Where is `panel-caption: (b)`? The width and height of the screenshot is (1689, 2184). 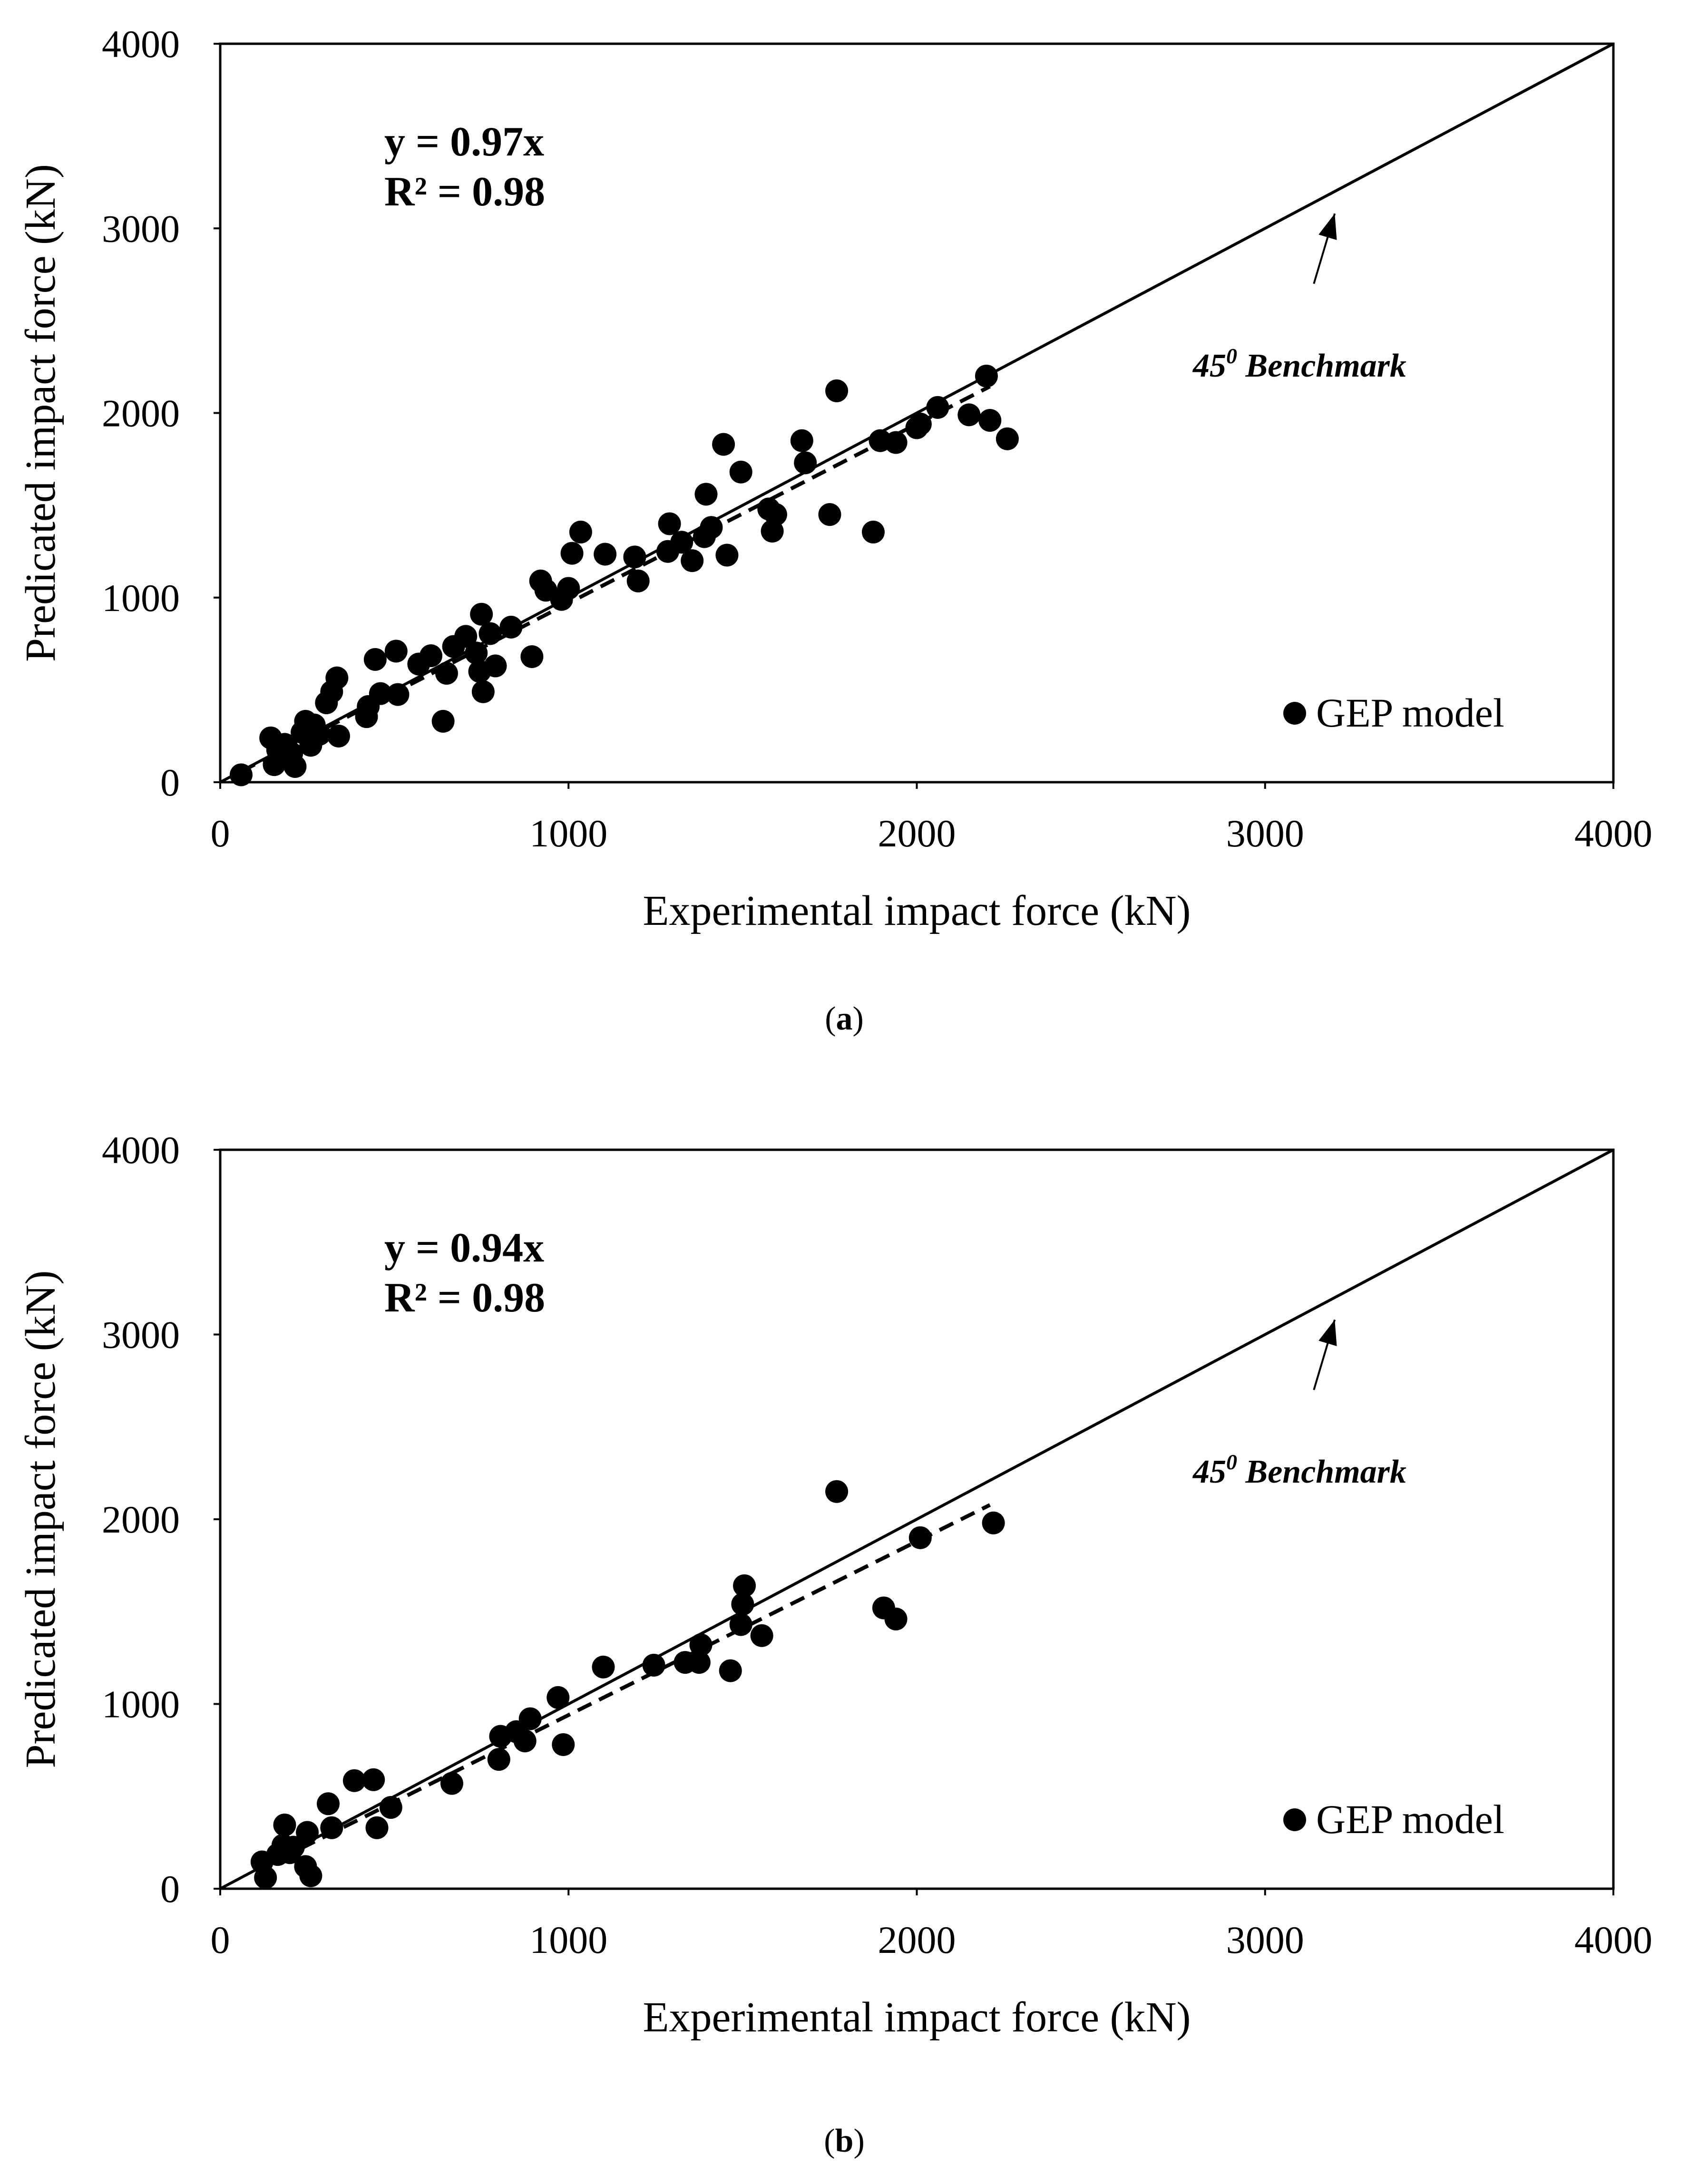 panel-caption: (b) is located at coordinates (844, 2141).